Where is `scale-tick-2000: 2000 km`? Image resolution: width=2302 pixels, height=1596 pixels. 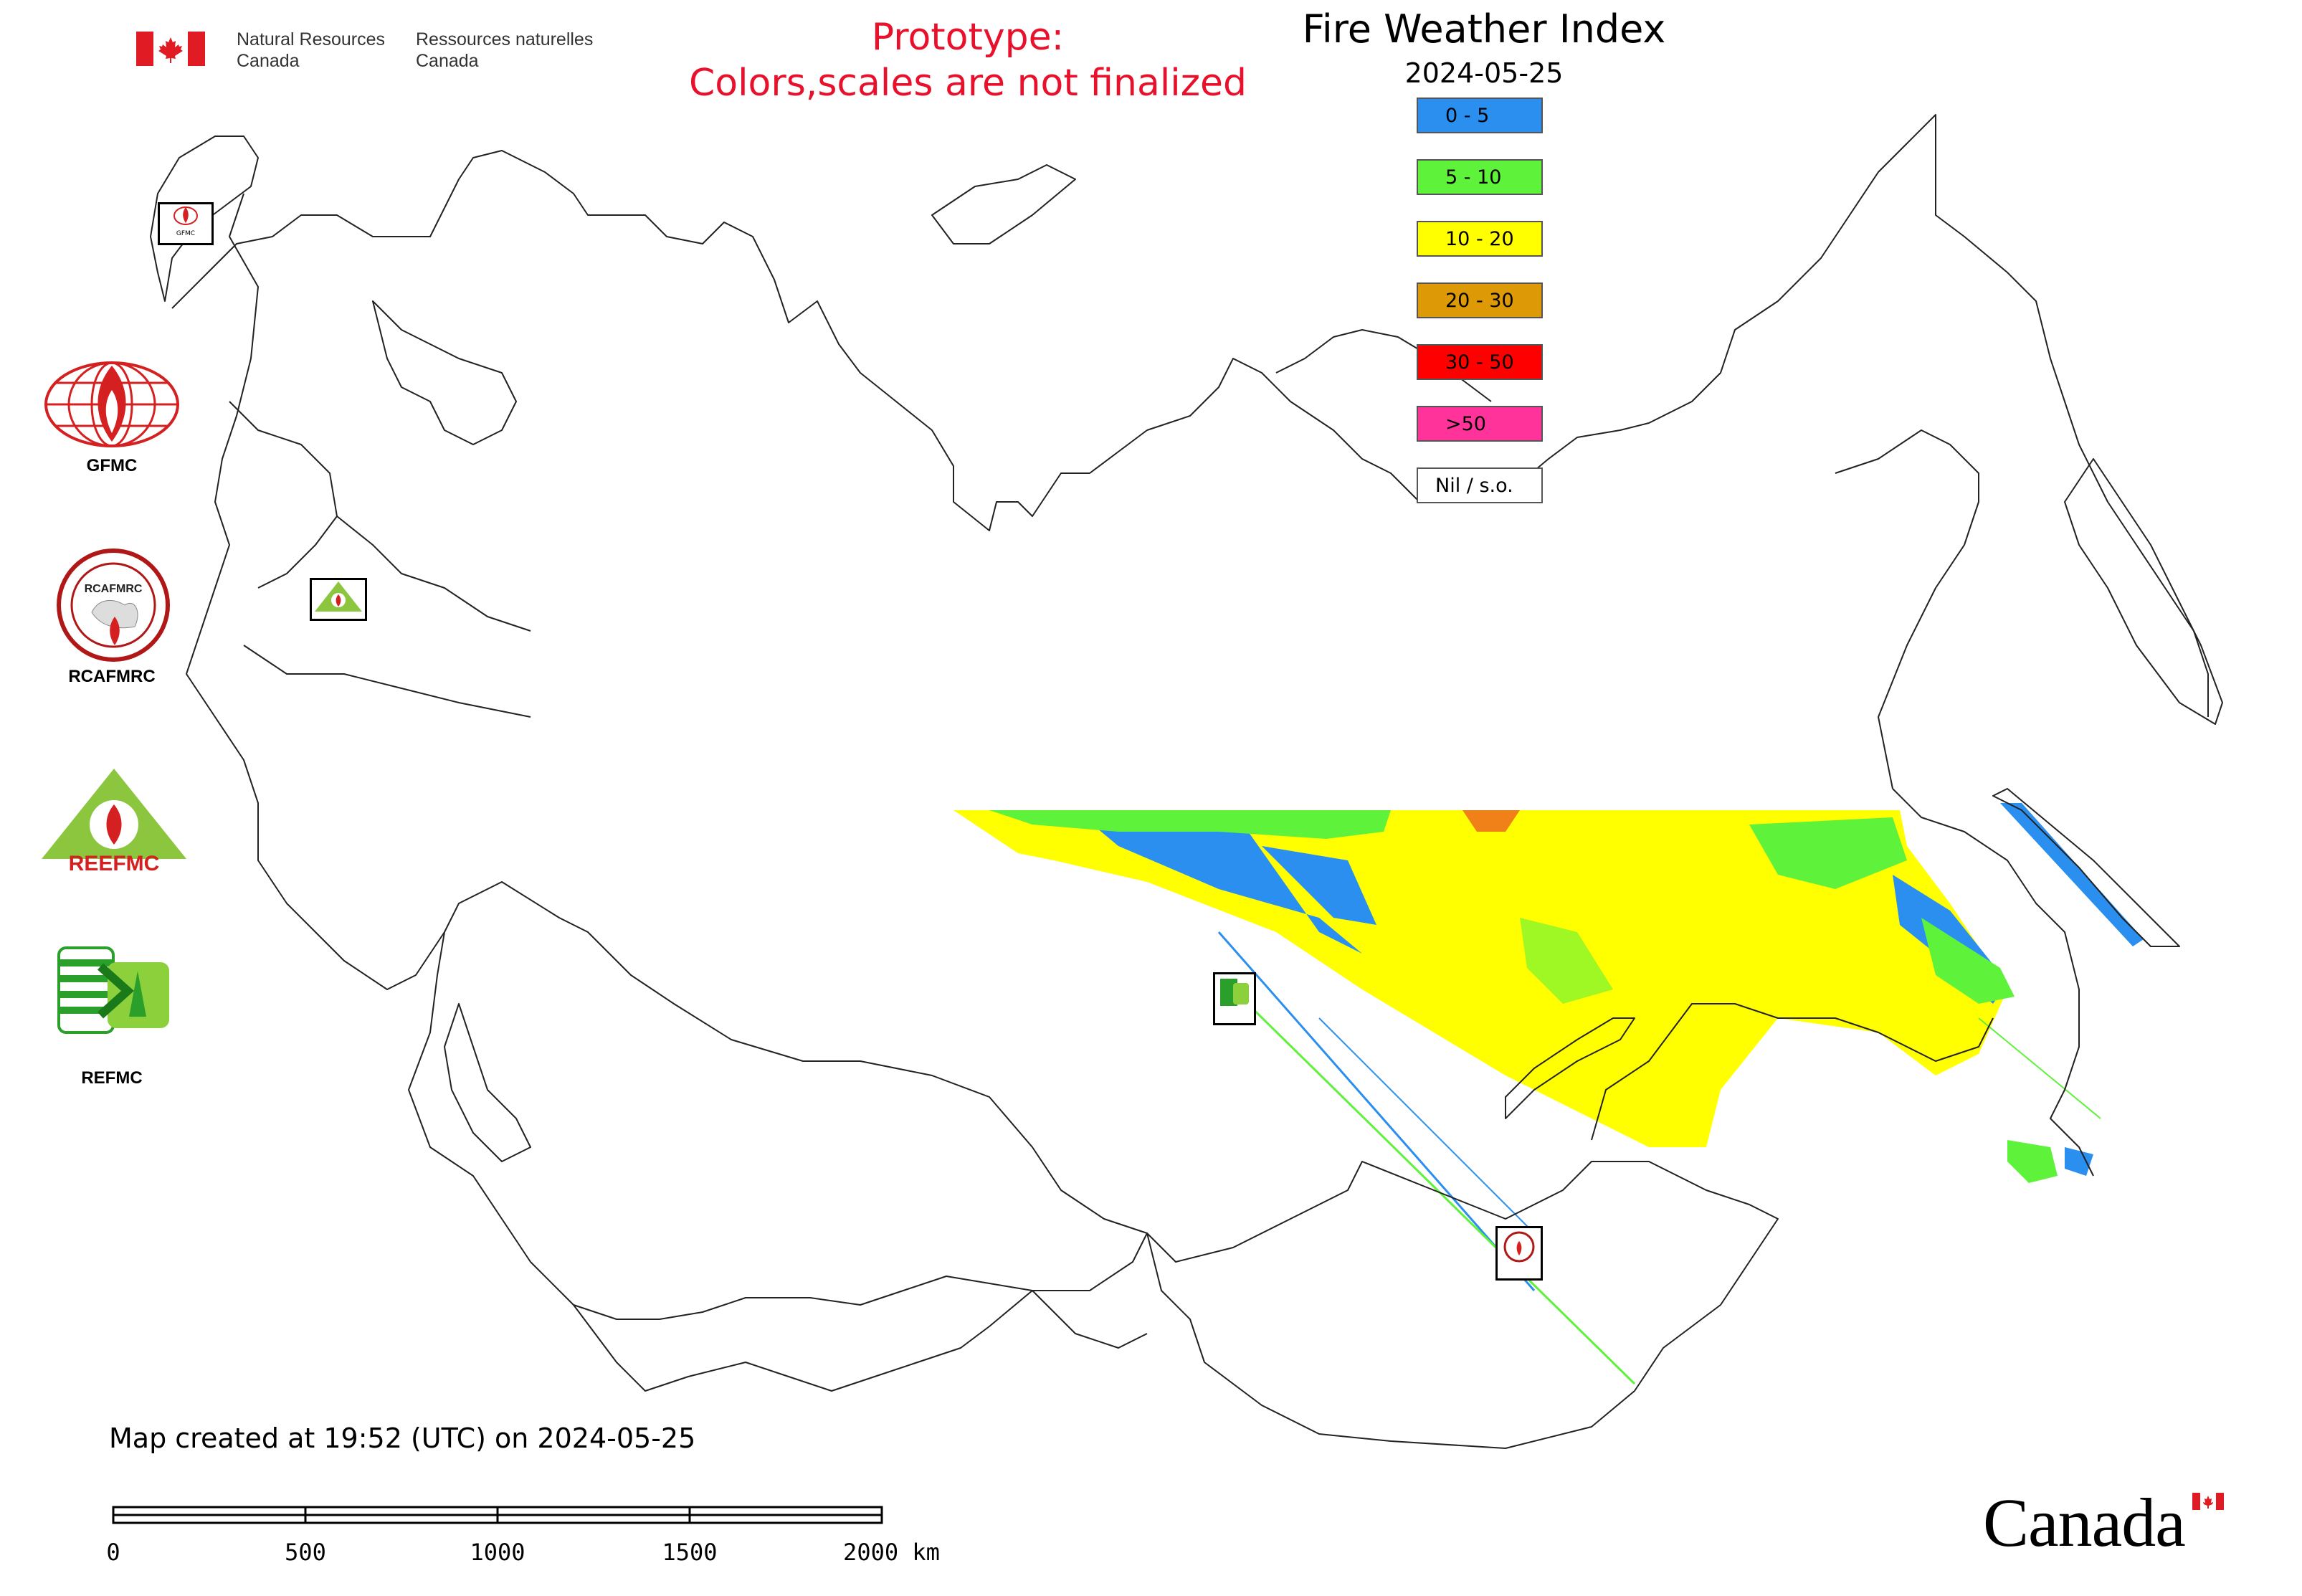
scale-tick-2000: 2000 km is located at coordinates (891, 1552).